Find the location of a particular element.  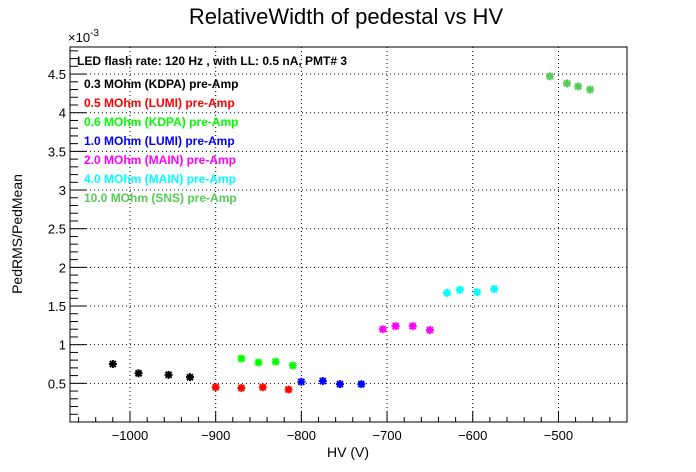

legend-entry: 0.5 MOhm (LUMI) pre-Amp is located at coordinates (159, 103).